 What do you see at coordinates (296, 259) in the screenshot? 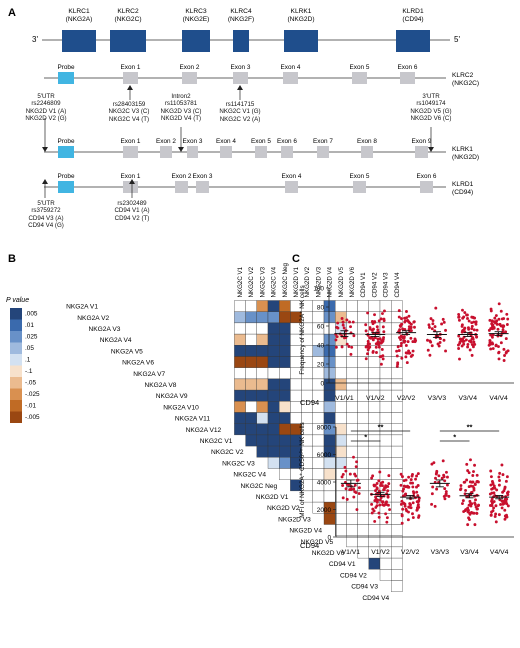
I see `panel-c-label: C` at bounding box center [296, 259].